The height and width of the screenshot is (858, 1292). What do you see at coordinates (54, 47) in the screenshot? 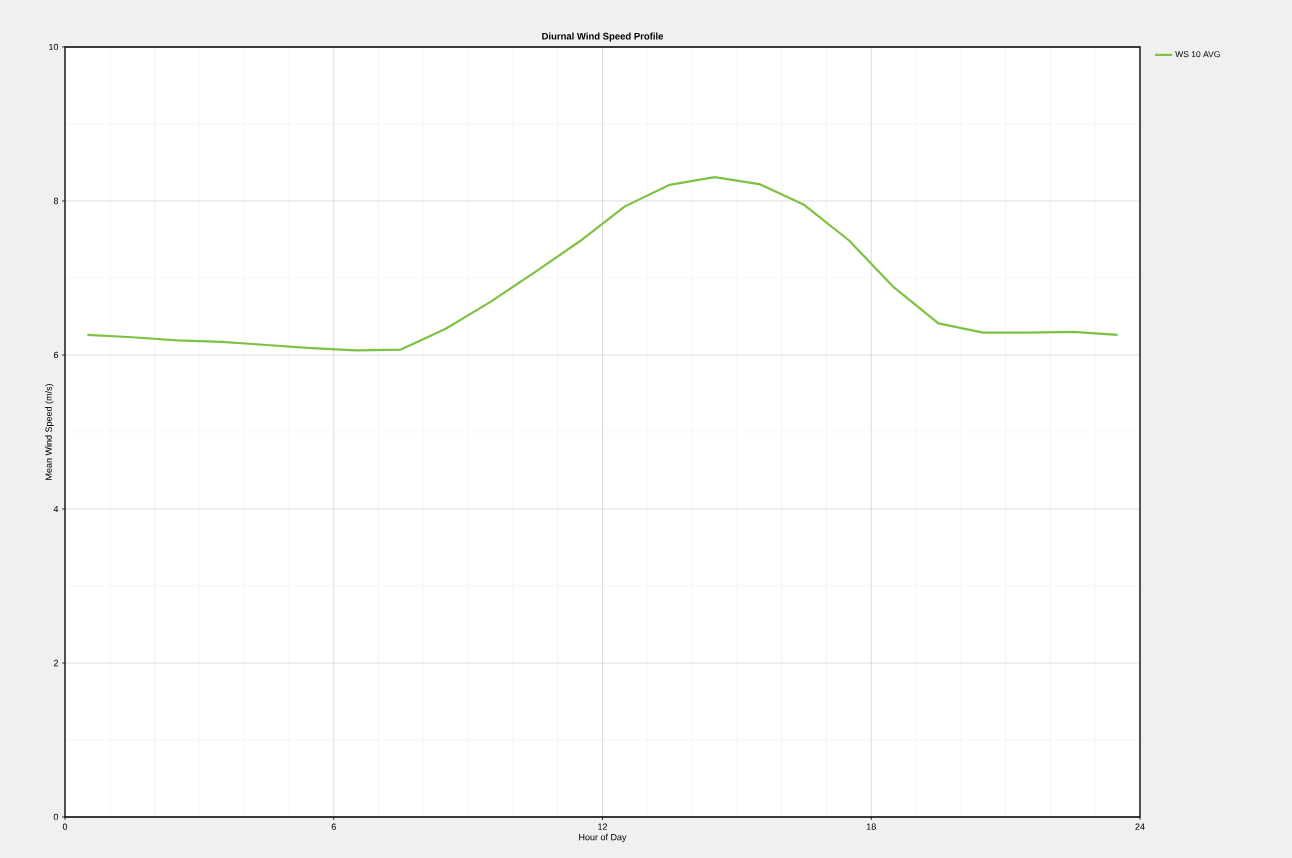
I see `y-tick-label: 10` at bounding box center [54, 47].